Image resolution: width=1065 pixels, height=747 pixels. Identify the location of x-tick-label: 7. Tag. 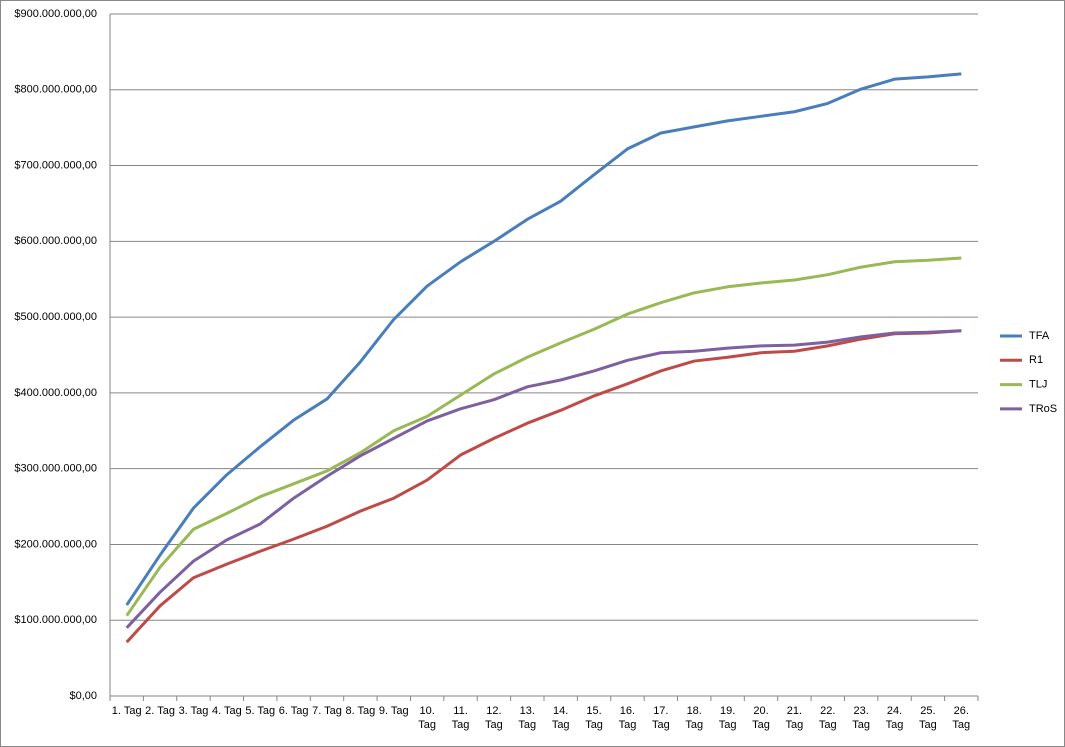
(327, 711).